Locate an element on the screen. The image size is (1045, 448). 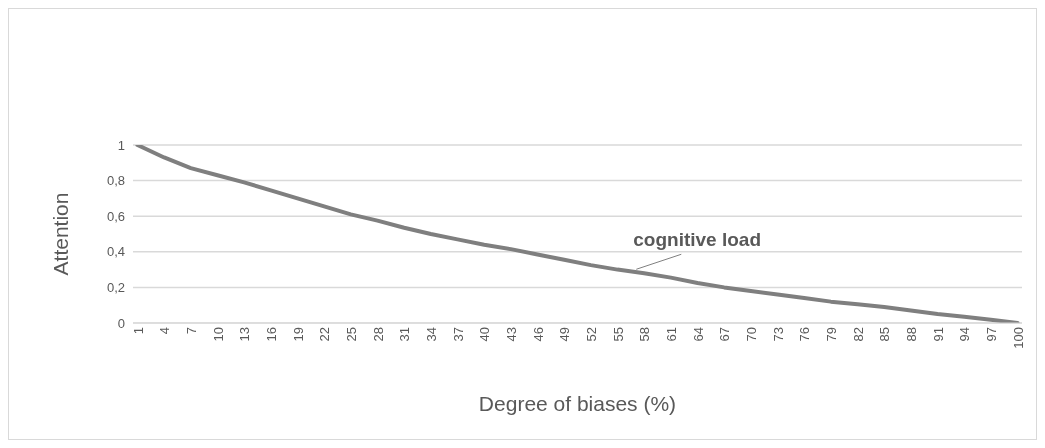
x-tick-label: 52 is located at coordinates (592, 334).